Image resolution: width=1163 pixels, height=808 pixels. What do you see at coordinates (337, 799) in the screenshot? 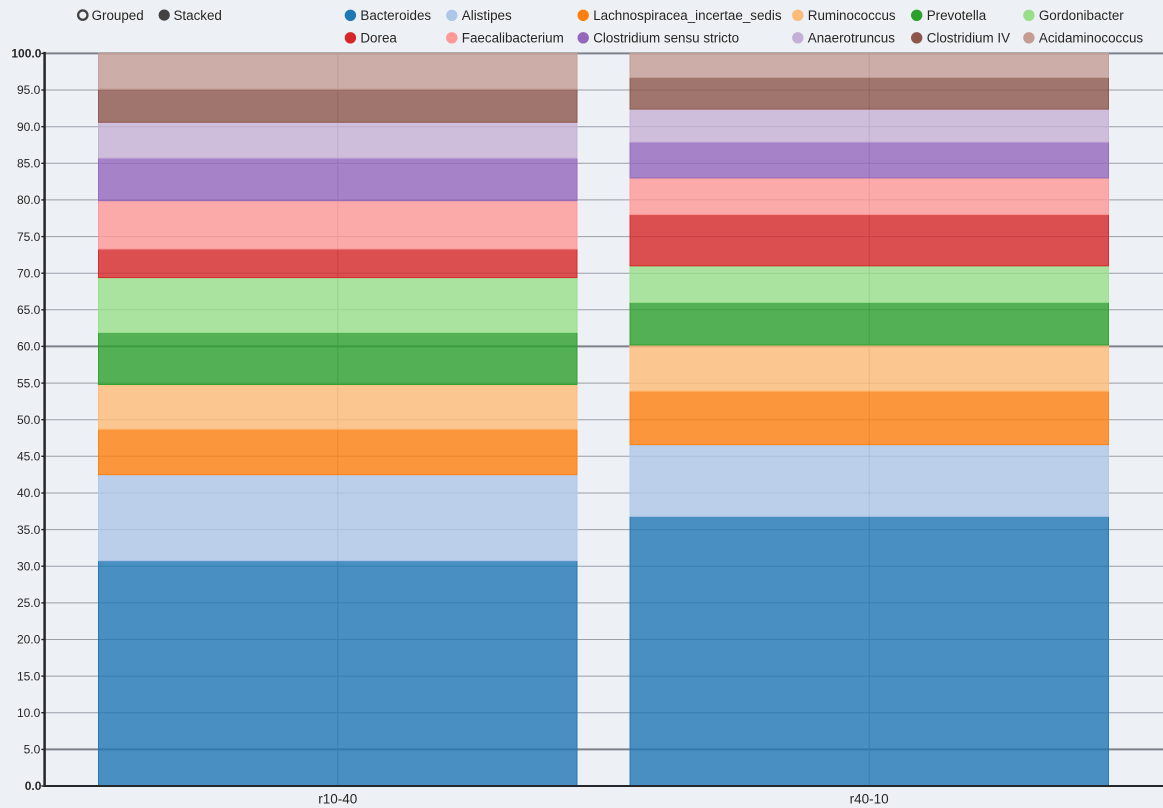
I see `svg-text: r10-40` at bounding box center [337, 799].